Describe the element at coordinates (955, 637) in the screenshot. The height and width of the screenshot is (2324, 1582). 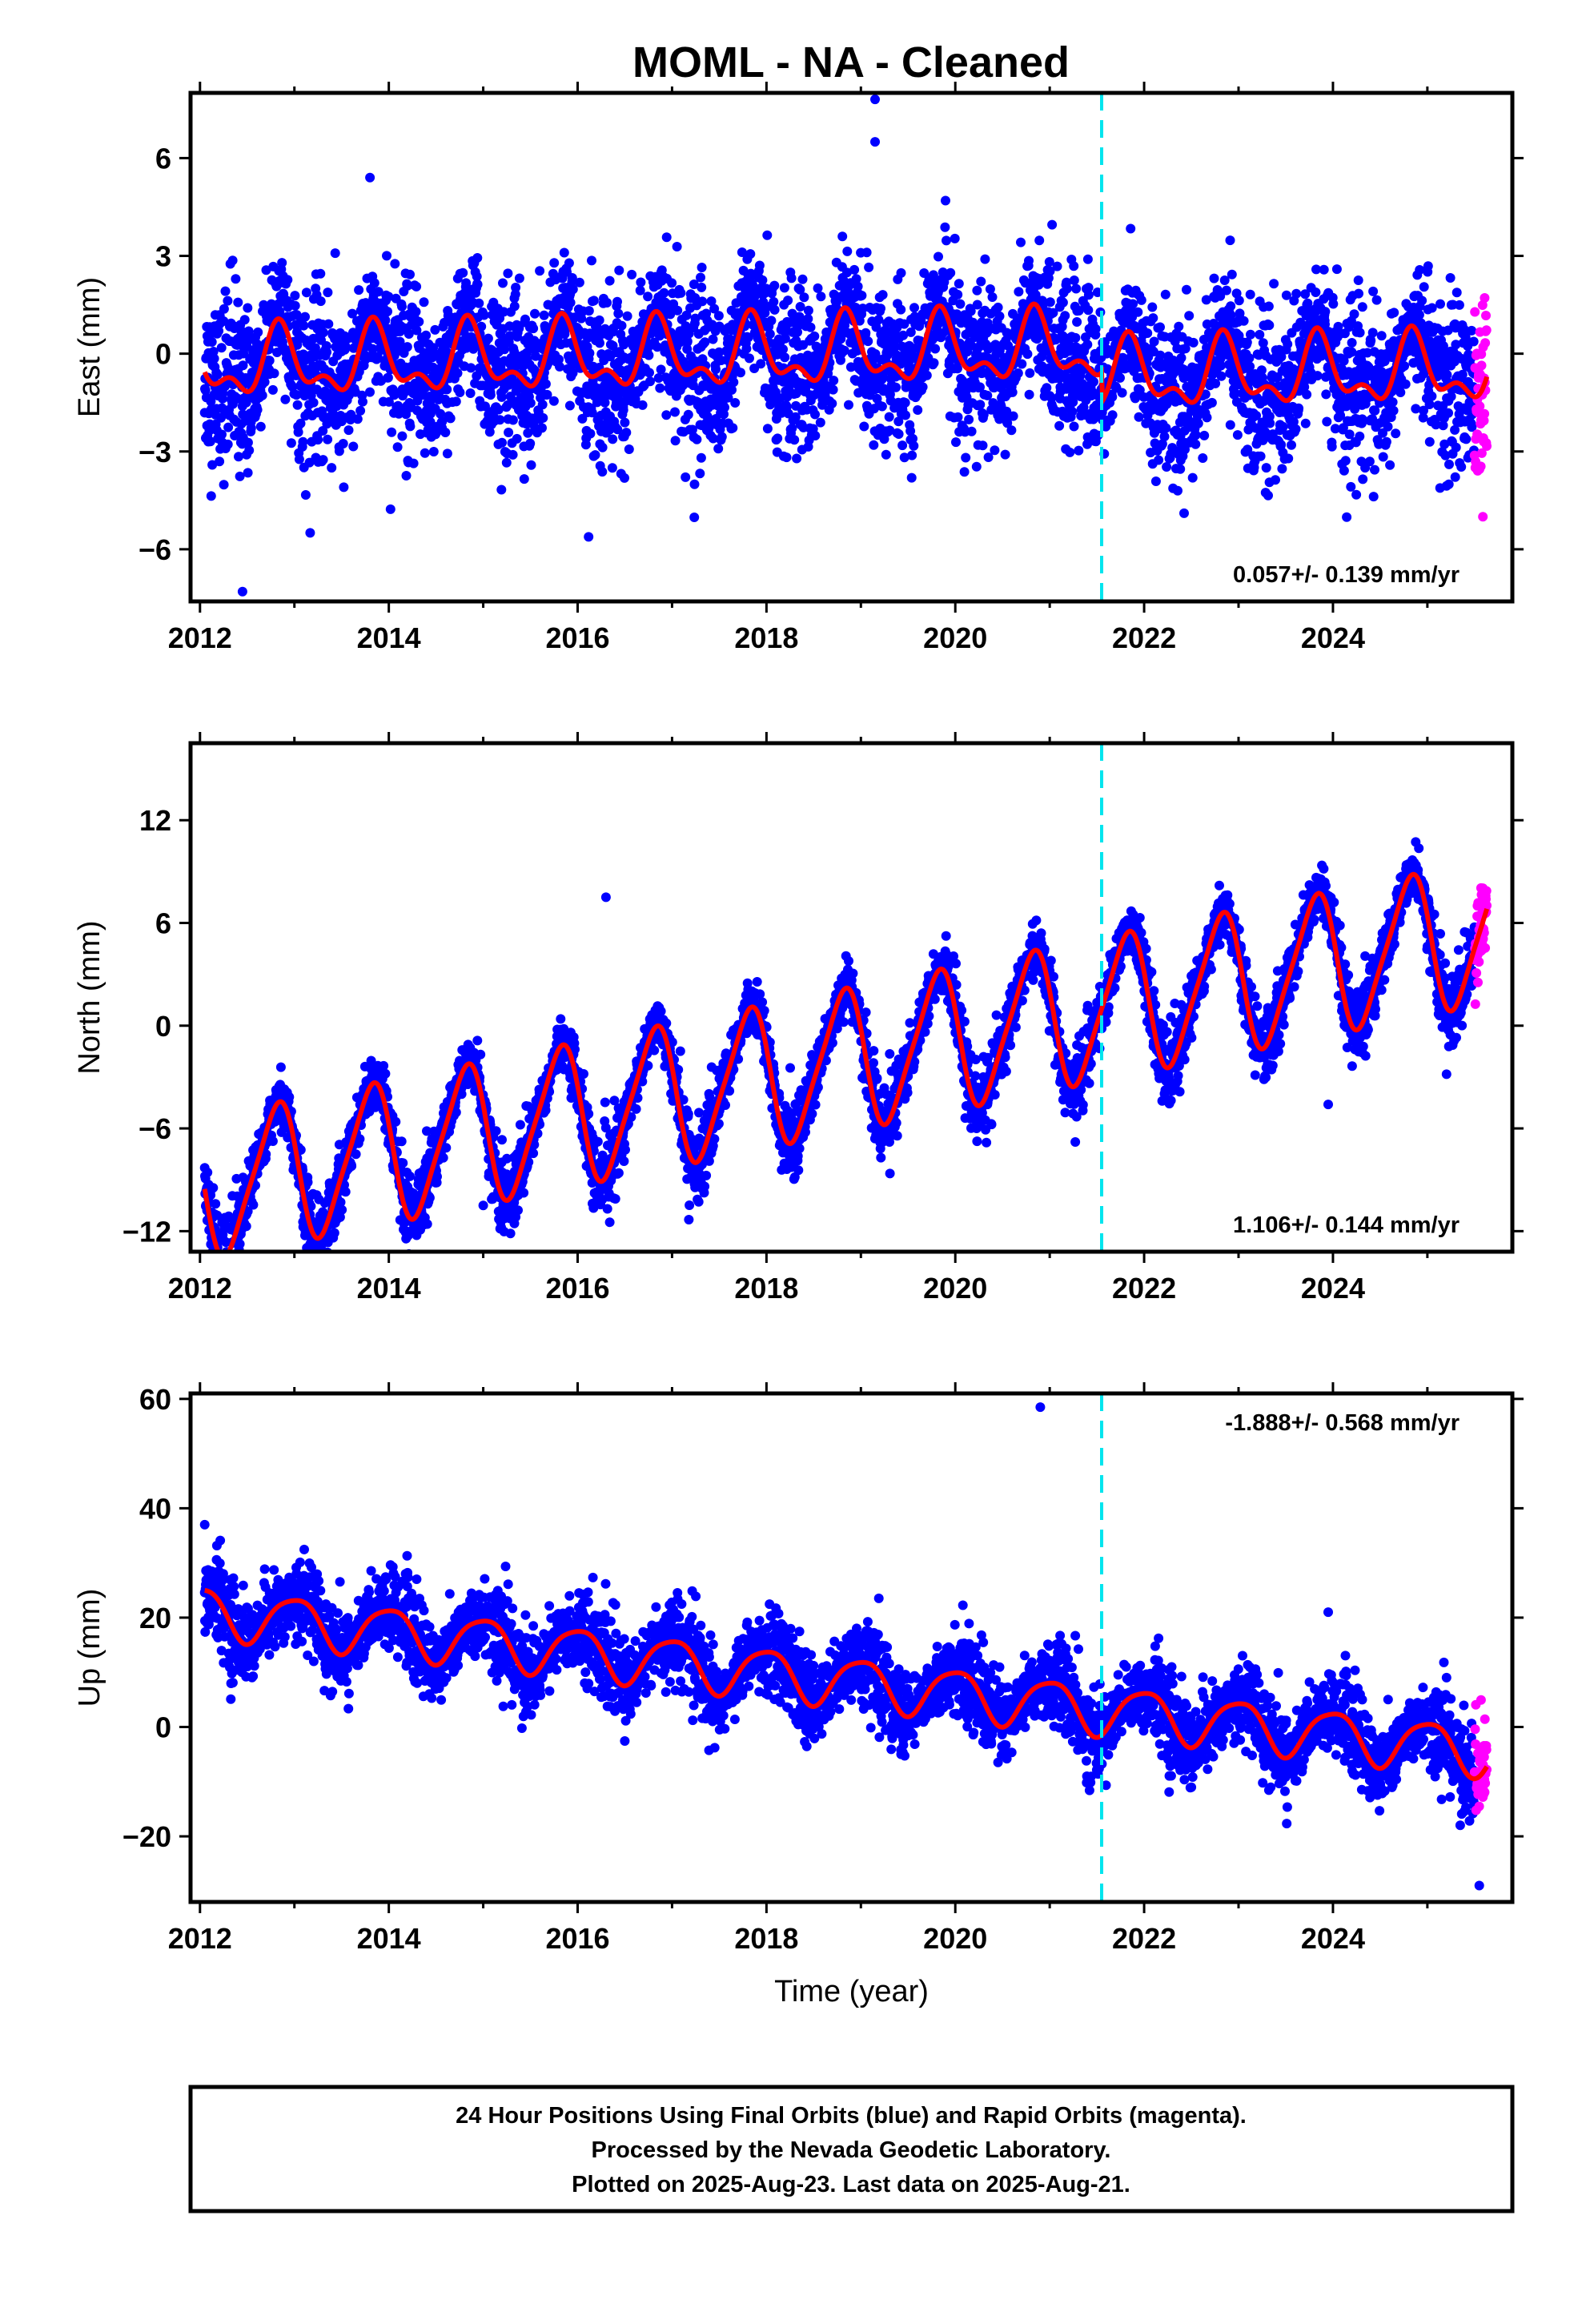
I see `x-tick-label: 2020` at that location.